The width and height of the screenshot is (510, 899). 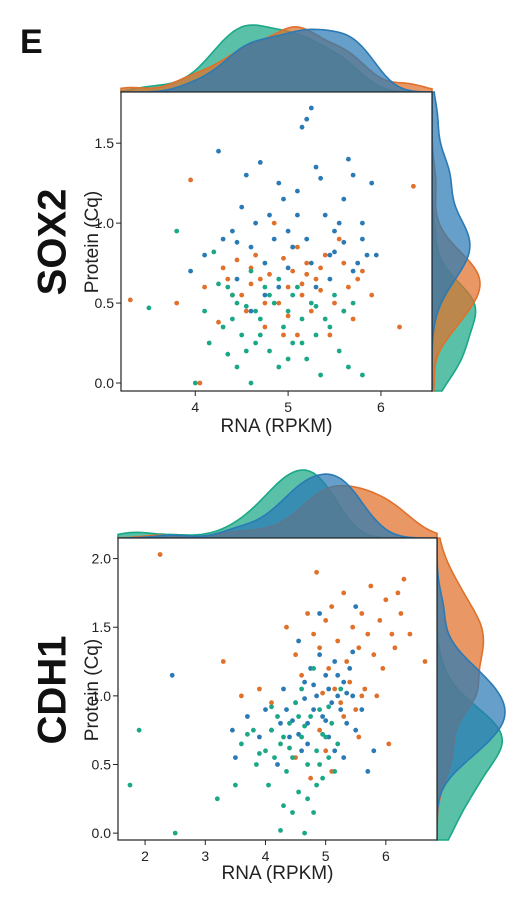 I want to click on x-tick-label: 4, so click(x=266, y=856).